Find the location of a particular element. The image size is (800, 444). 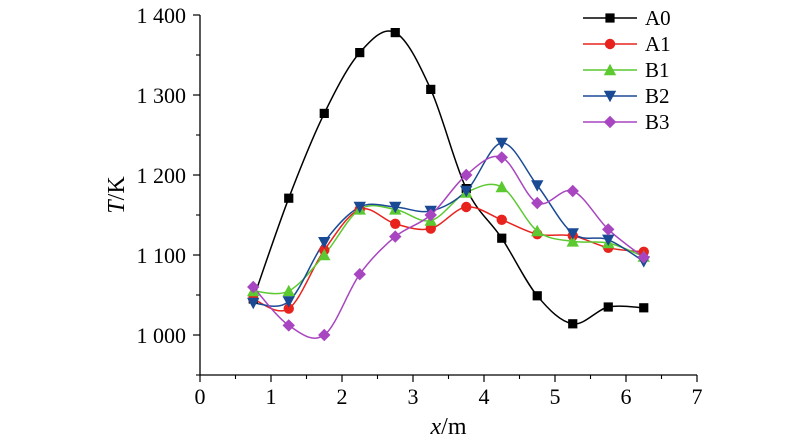

x-tick-label: 2 is located at coordinates (342, 396).